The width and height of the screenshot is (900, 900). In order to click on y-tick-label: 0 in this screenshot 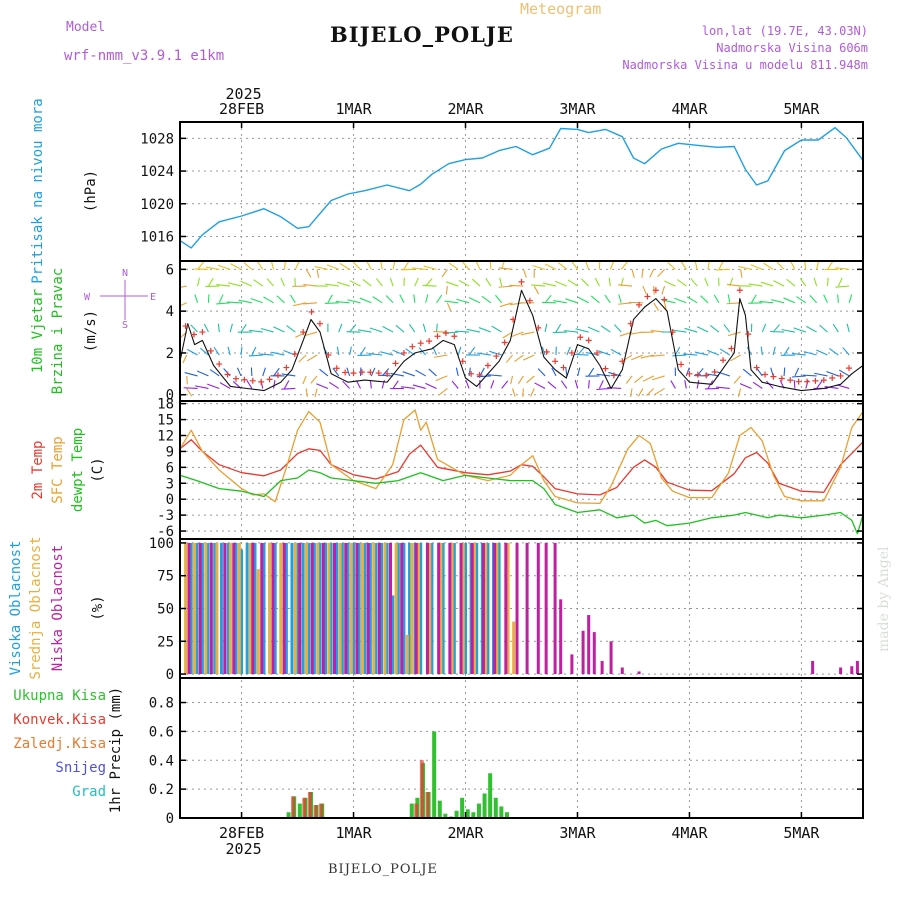, I will do `click(170, 819)`.